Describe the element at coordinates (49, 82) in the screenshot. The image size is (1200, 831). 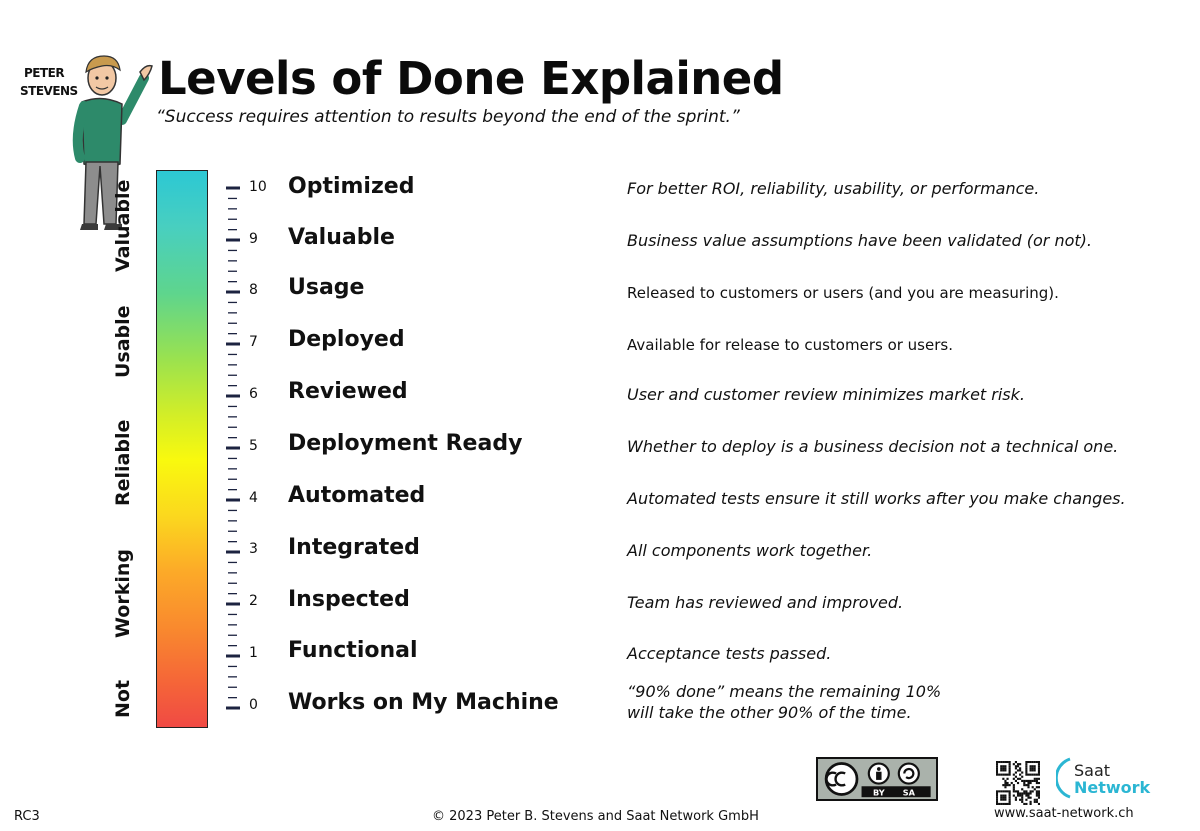
I see `author-name: PETER STEVENS` at that location.